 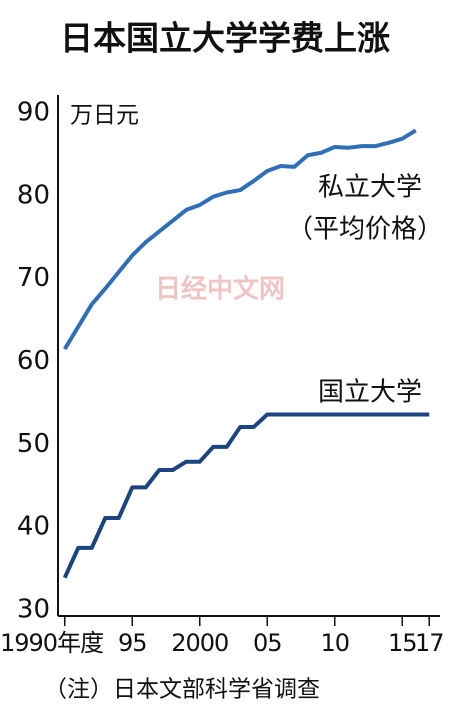 I want to click on chart-title: 日本国立大学学费上涨, so click(x=225, y=38).